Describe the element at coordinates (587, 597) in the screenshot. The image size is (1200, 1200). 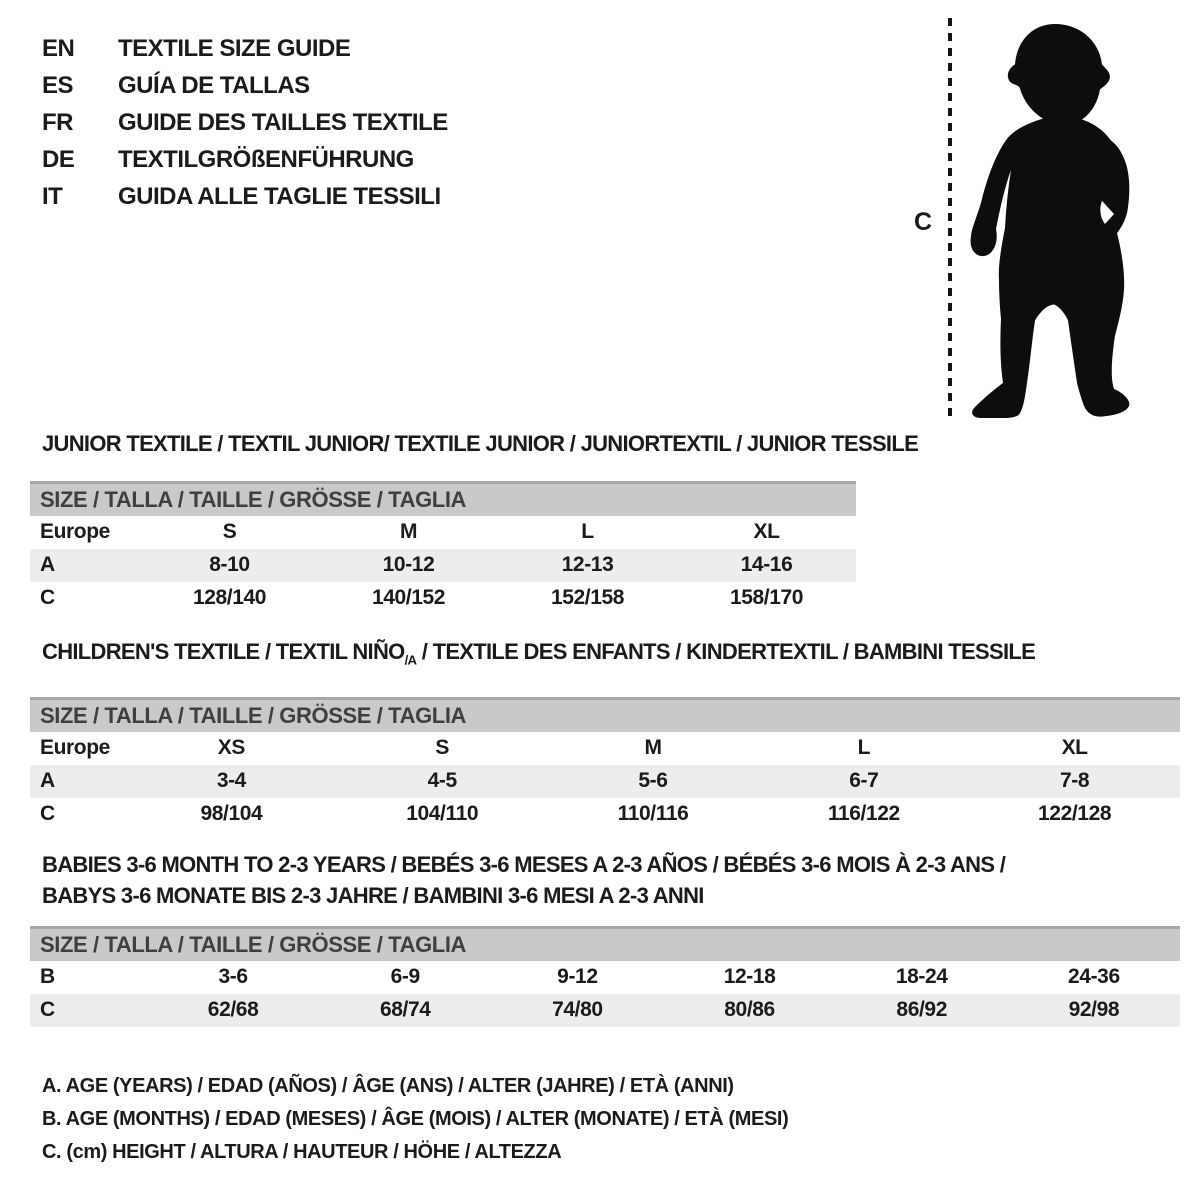
I see `value-cell: 152/158` at that location.